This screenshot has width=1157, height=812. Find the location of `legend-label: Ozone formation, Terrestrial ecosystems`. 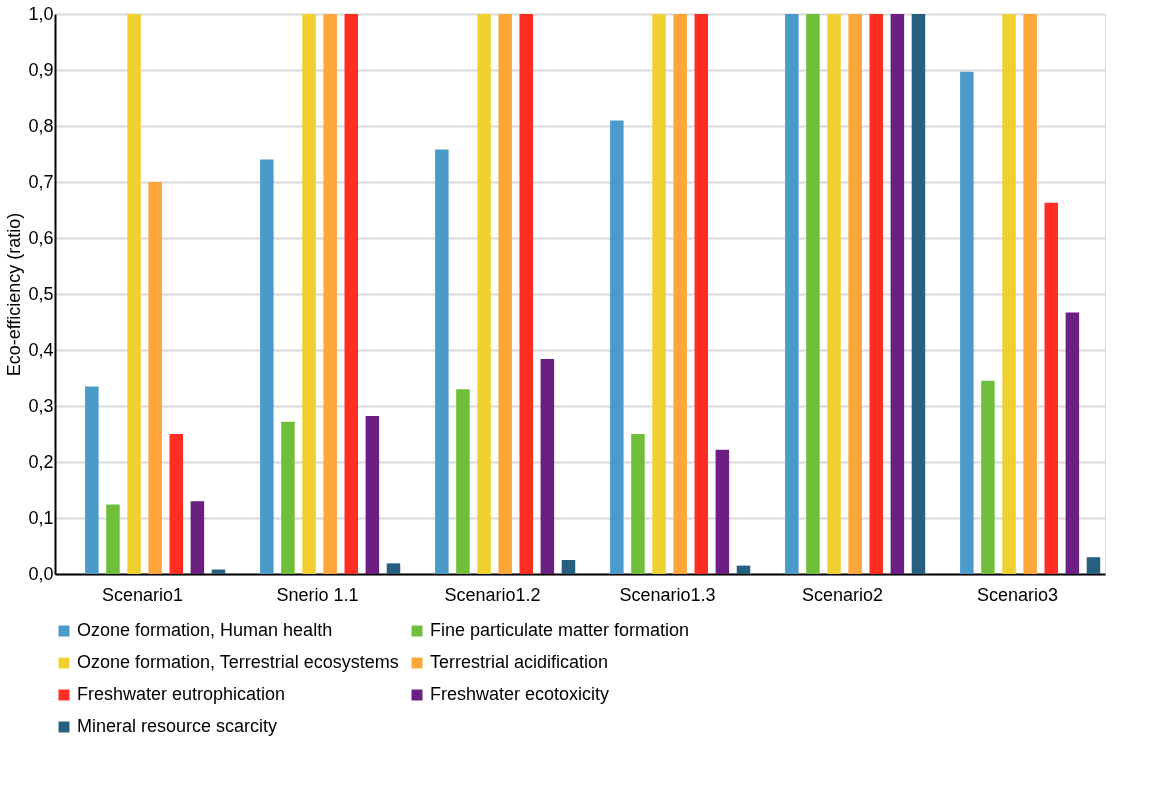

legend-label: Ozone formation, Terrestrial ecosystems is located at coordinates (238, 662).